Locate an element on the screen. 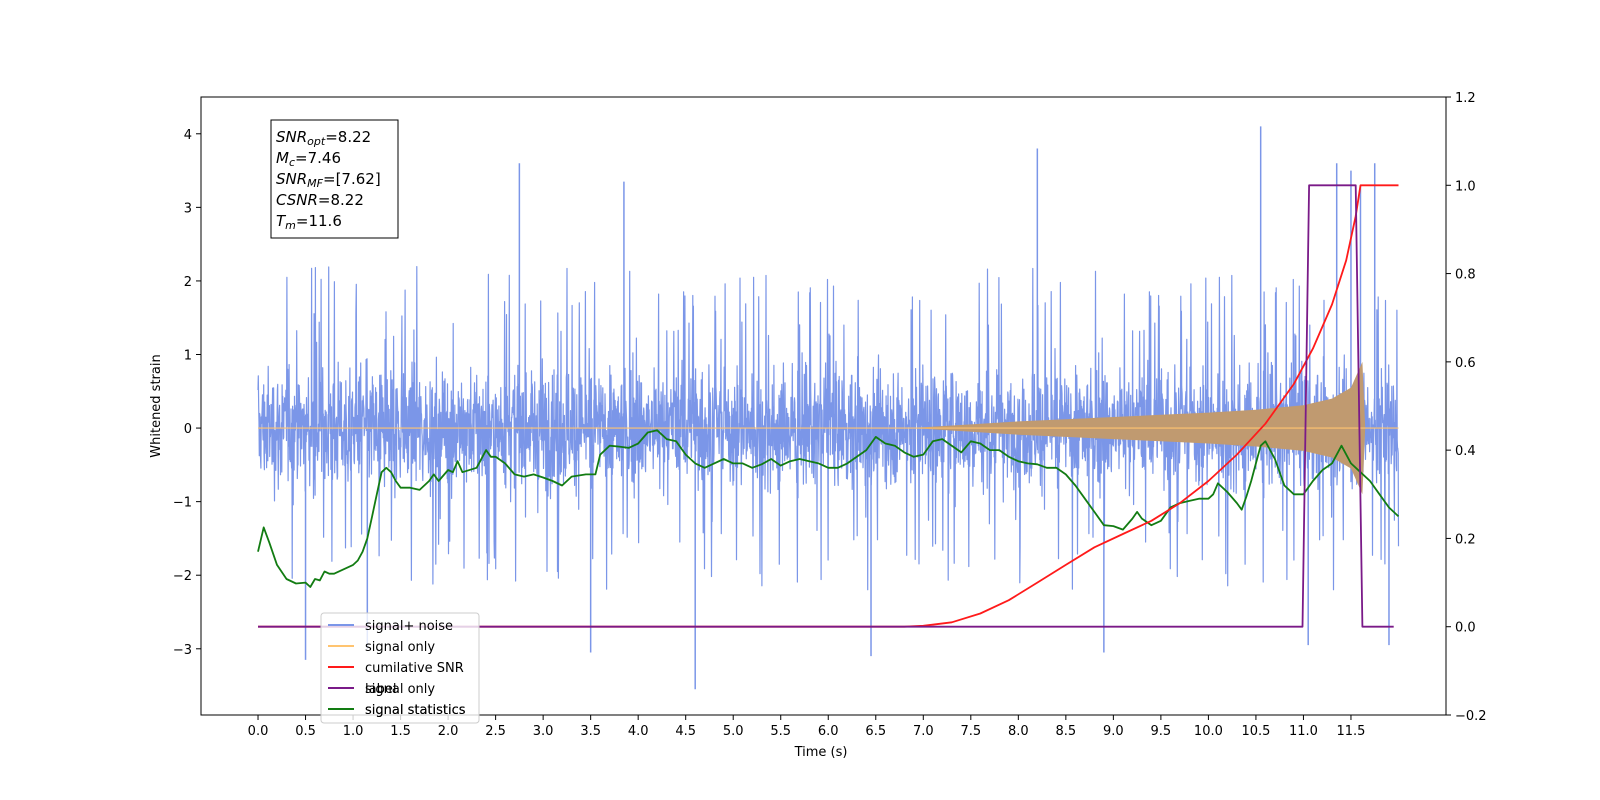 This screenshot has height=800, width=1600. x-tick-label: 9.0 is located at coordinates (1113, 731).